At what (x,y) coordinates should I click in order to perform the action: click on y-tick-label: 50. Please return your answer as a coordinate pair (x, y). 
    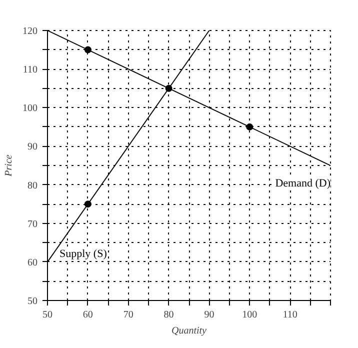
    Looking at the image, I should click on (33, 301).